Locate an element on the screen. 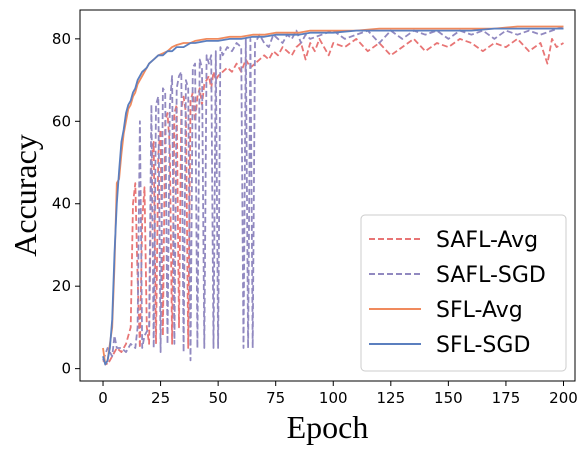  legend-label: SFL-SGD is located at coordinates (483, 345).